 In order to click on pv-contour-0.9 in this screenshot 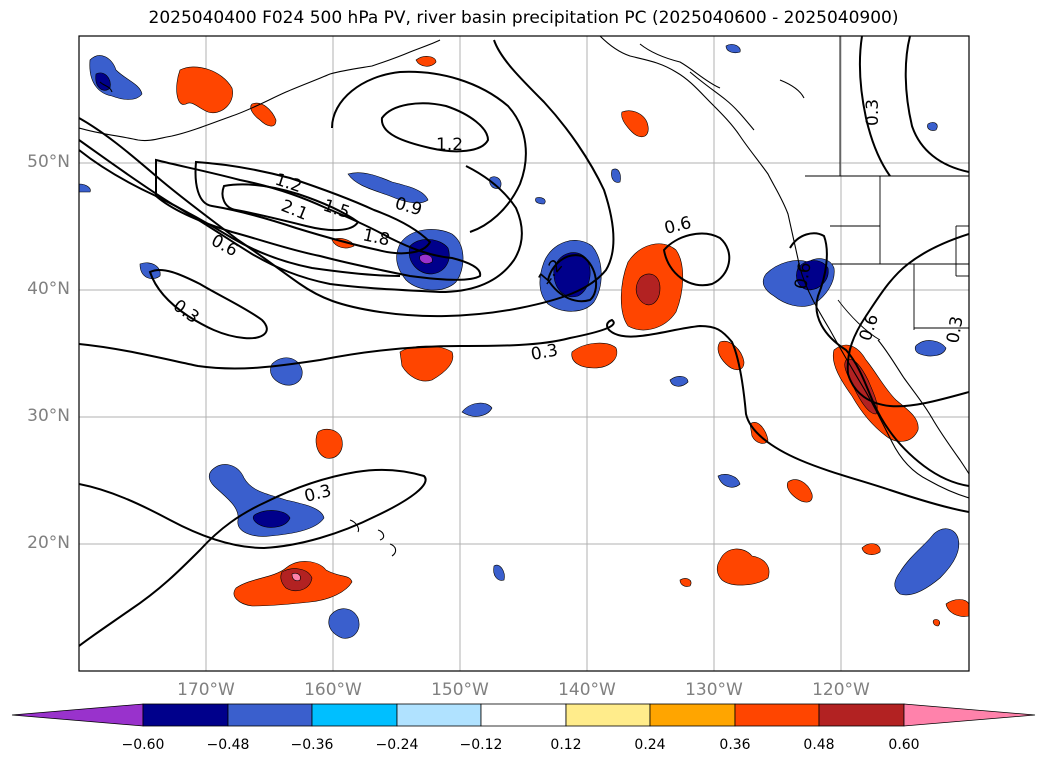, I will do `click(318, 219)`.